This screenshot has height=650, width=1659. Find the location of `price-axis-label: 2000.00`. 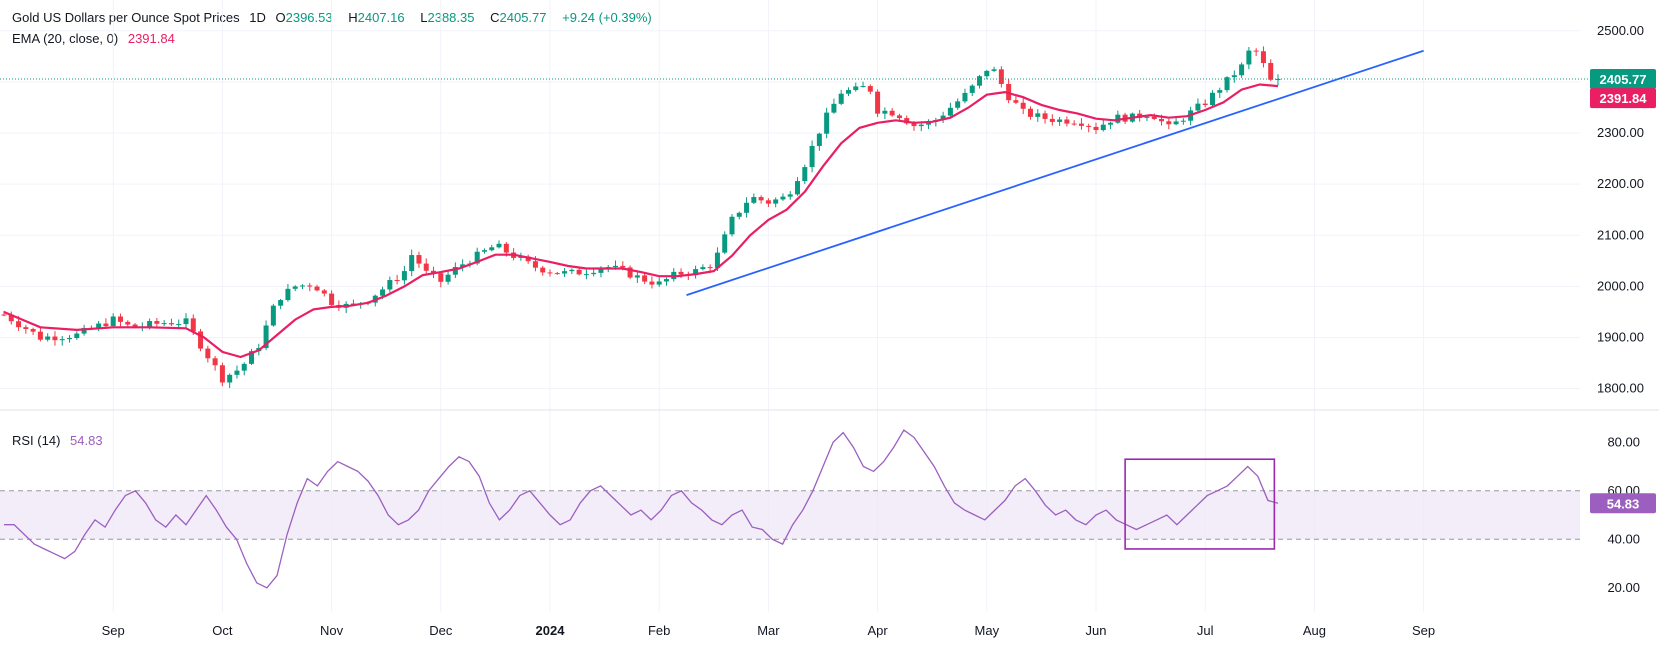

price-axis-label: 2000.00 is located at coordinates (1620, 285).